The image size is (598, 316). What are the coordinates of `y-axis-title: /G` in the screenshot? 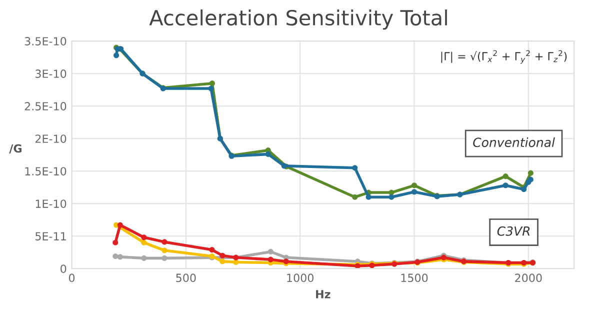 It's located at (15, 149).